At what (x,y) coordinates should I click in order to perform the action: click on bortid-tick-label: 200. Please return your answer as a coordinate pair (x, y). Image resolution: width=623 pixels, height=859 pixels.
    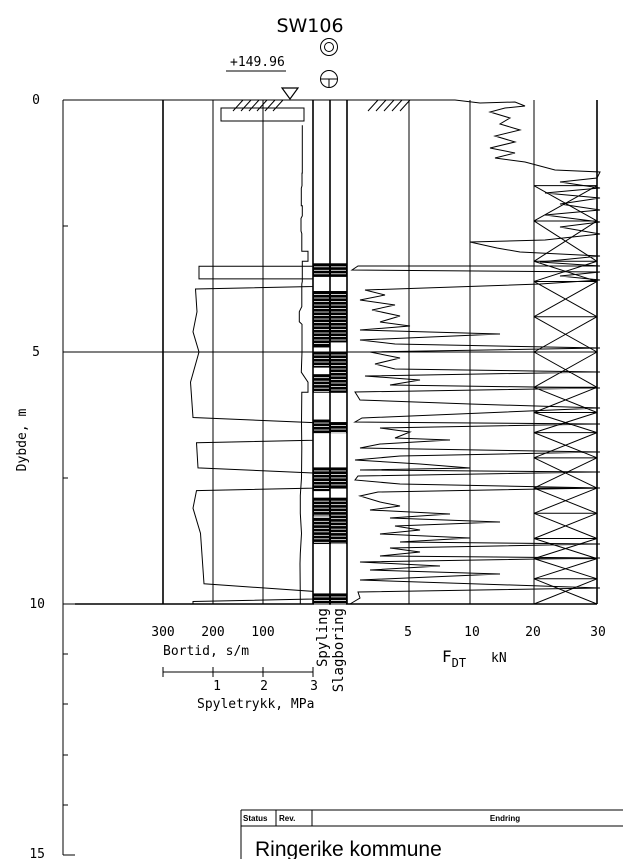
    Looking at the image, I should click on (212, 632).